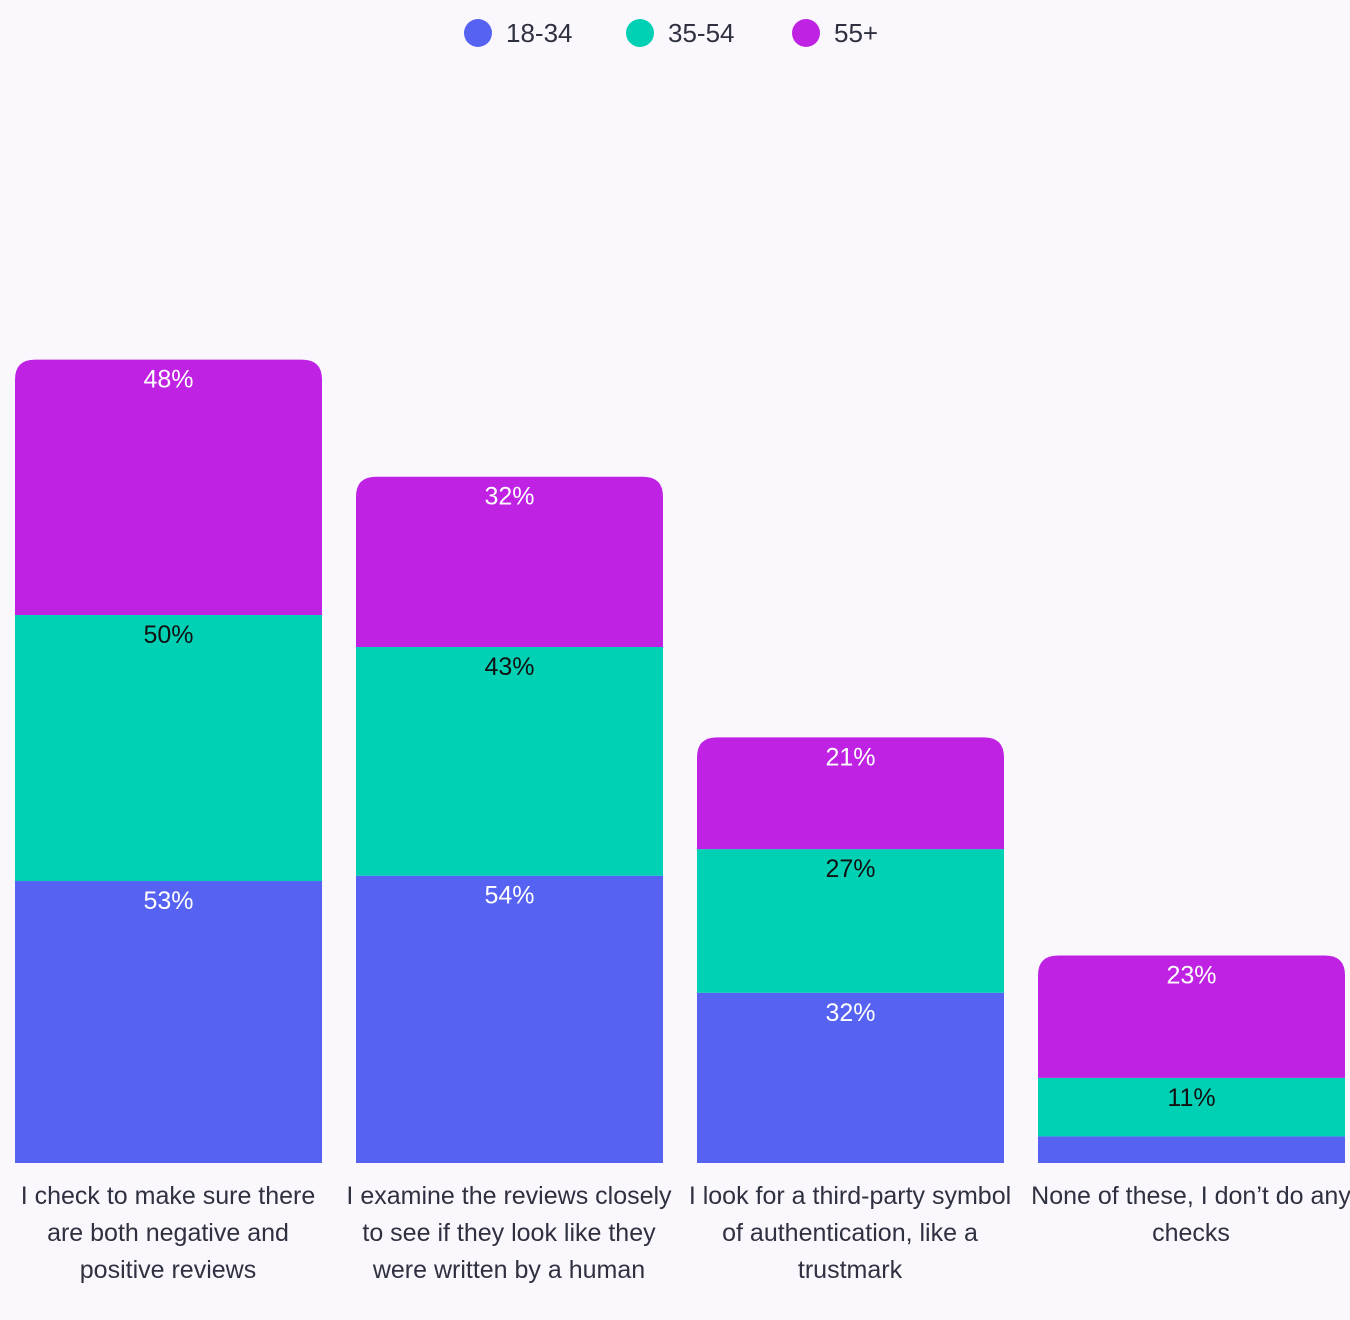 The image size is (1350, 1320). I want to click on data-label-55-plus-category-4: 23%, so click(1191, 976).